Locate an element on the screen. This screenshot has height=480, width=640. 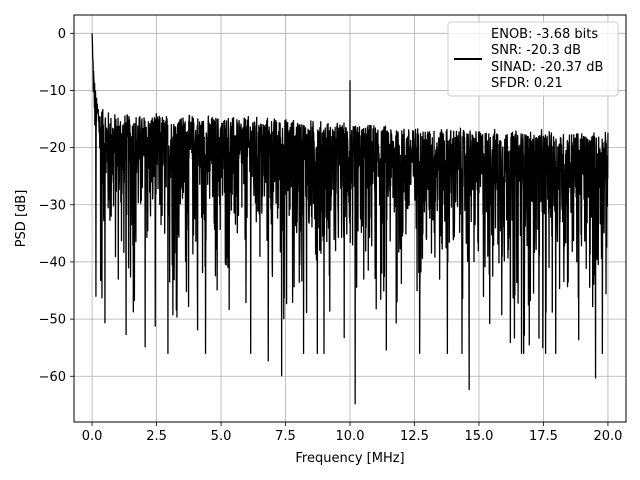
y-tick-label: 0 is located at coordinates (62, 34).